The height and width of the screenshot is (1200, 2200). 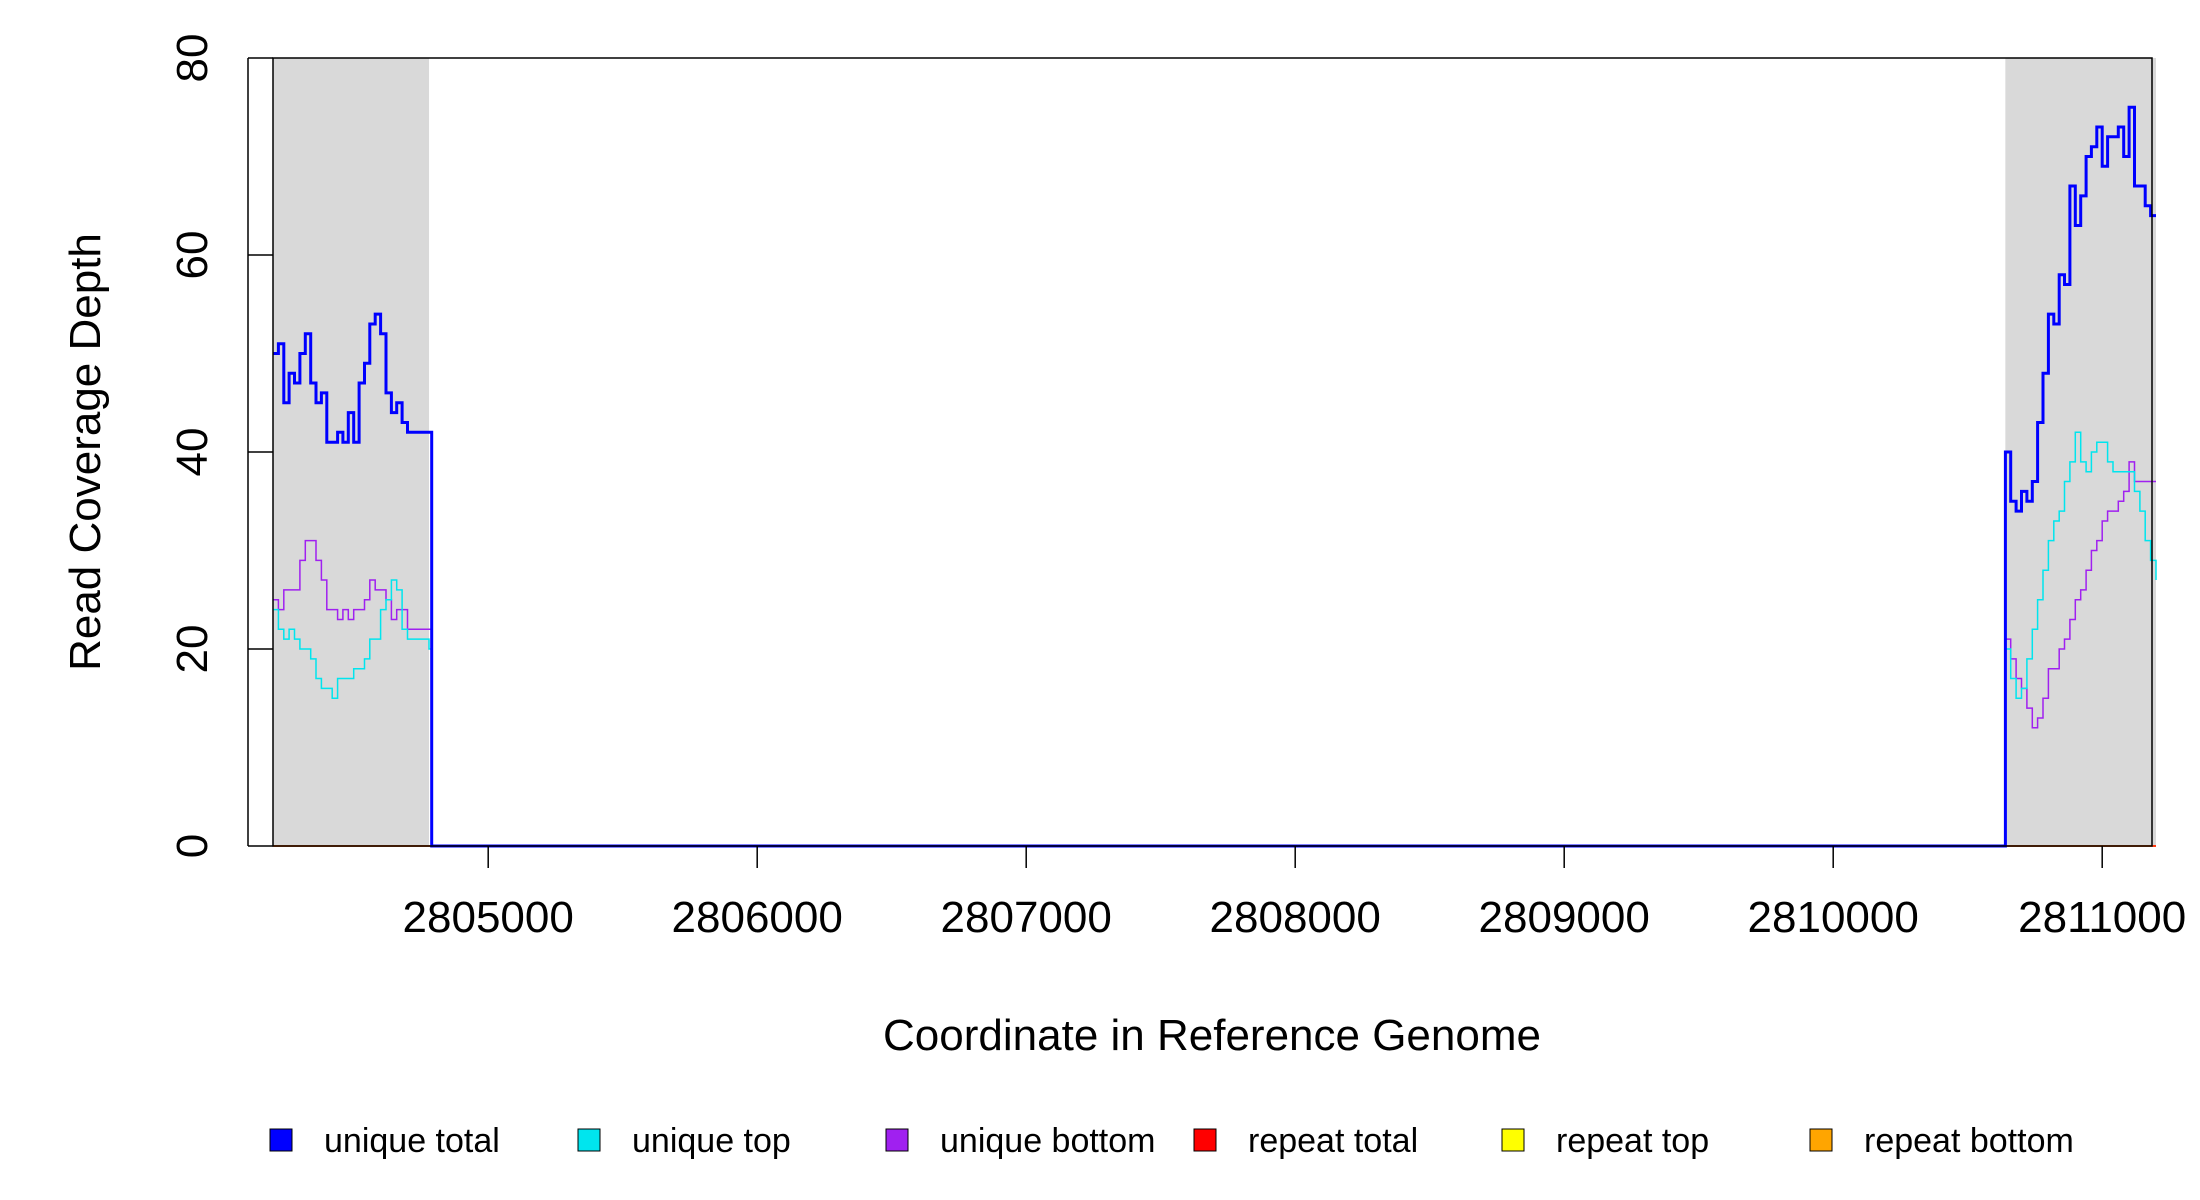 What do you see at coordinates (1295, 917) in the screenshot?
I see `x-tick-label-2808000: 2808000` at bounding box center [1295, 917].